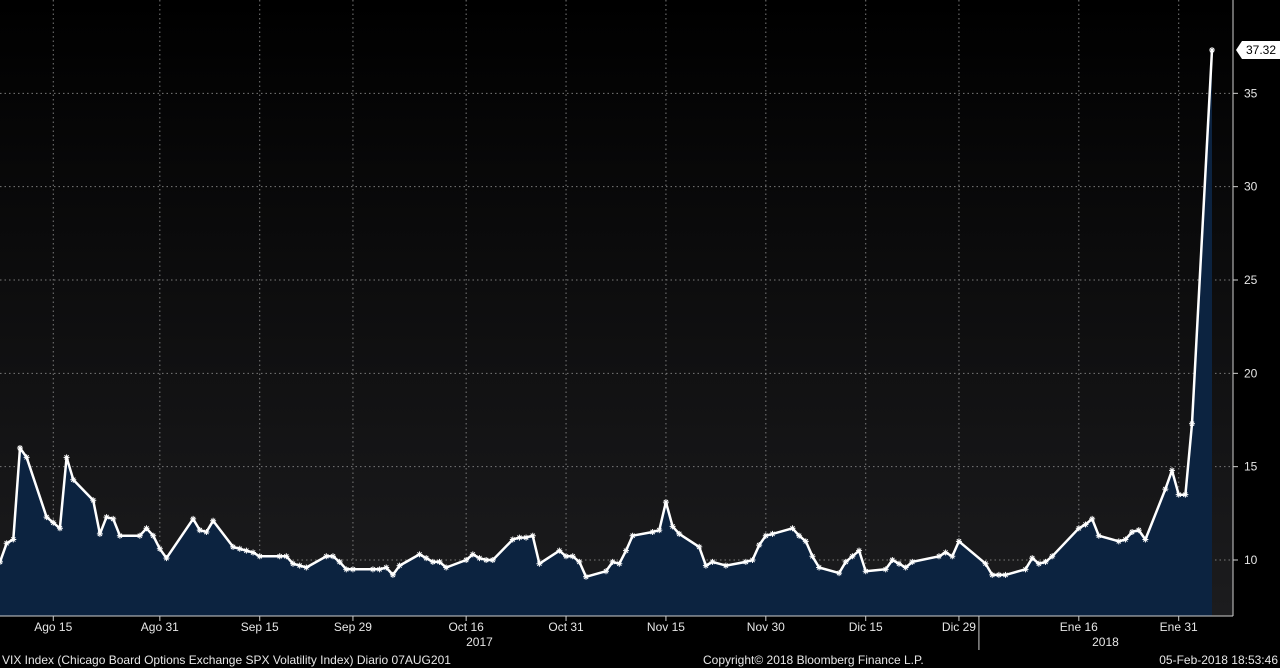  I want to click on y-tick-label-15: 15, so click(1251, 467).